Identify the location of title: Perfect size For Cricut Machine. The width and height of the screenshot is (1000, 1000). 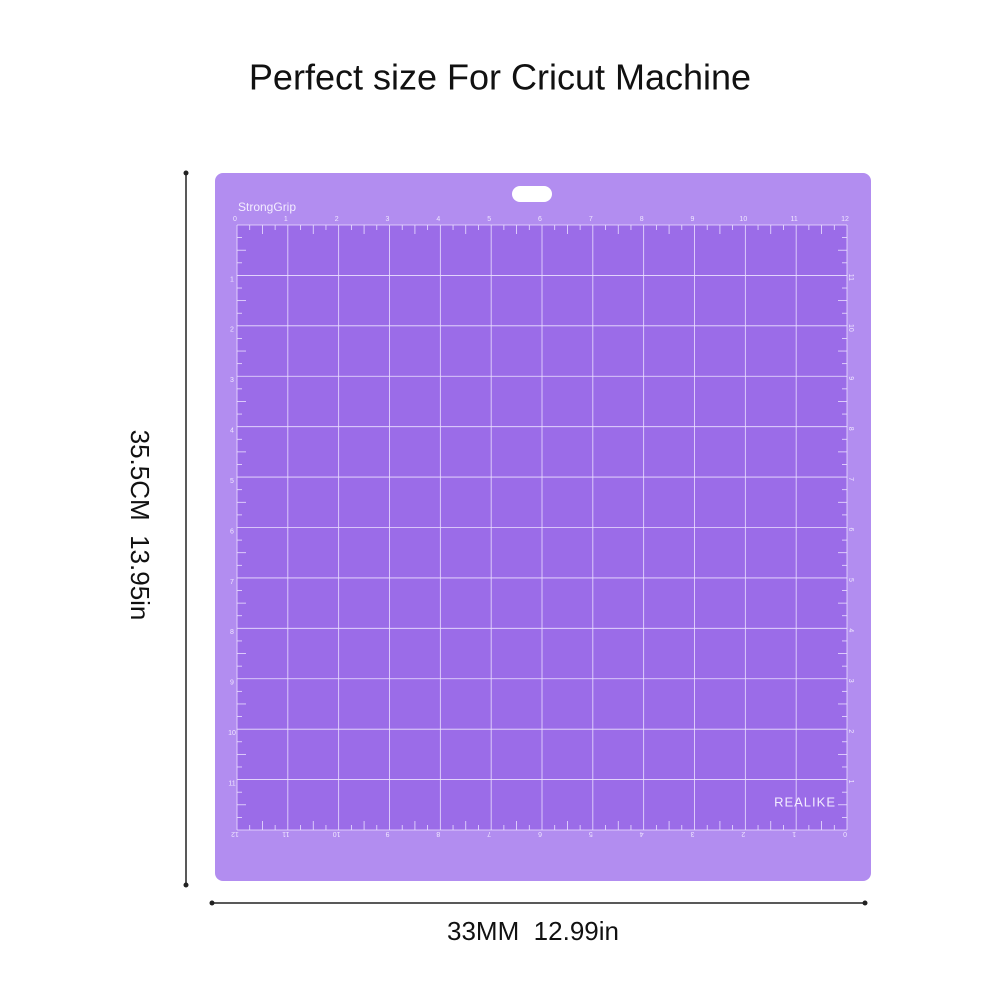
(500, 77).